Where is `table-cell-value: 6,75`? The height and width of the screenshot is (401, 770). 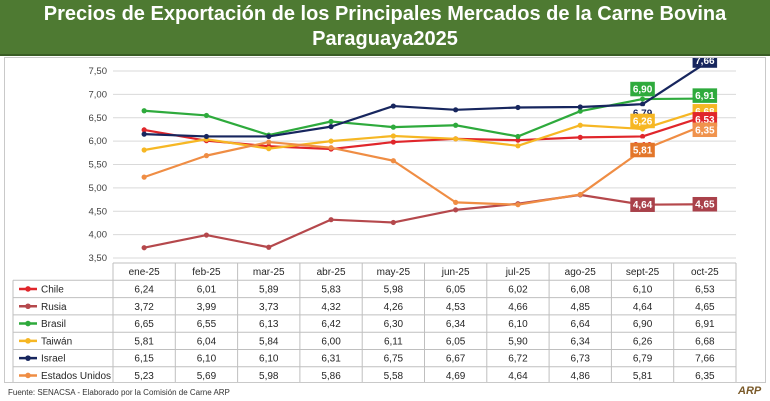
table-cell-value: 6,75 is located at coordinates (394, 359).